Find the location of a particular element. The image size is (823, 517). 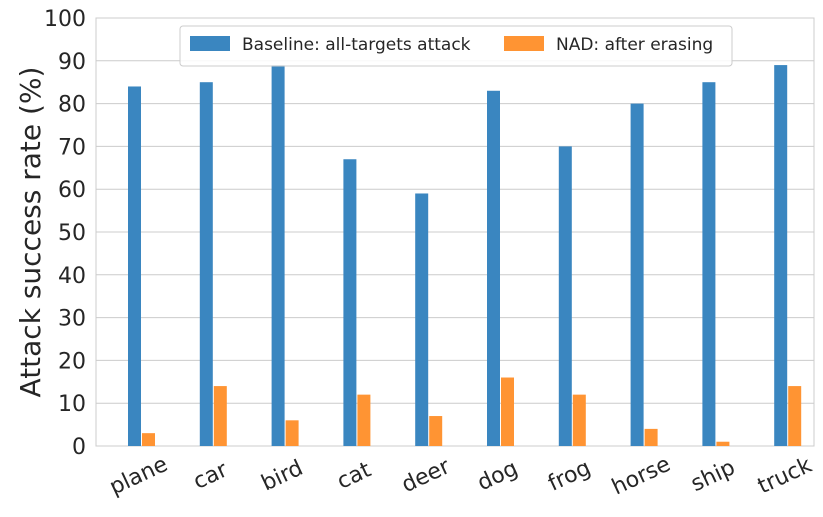

legend-box is located at coordinates (456, 46).